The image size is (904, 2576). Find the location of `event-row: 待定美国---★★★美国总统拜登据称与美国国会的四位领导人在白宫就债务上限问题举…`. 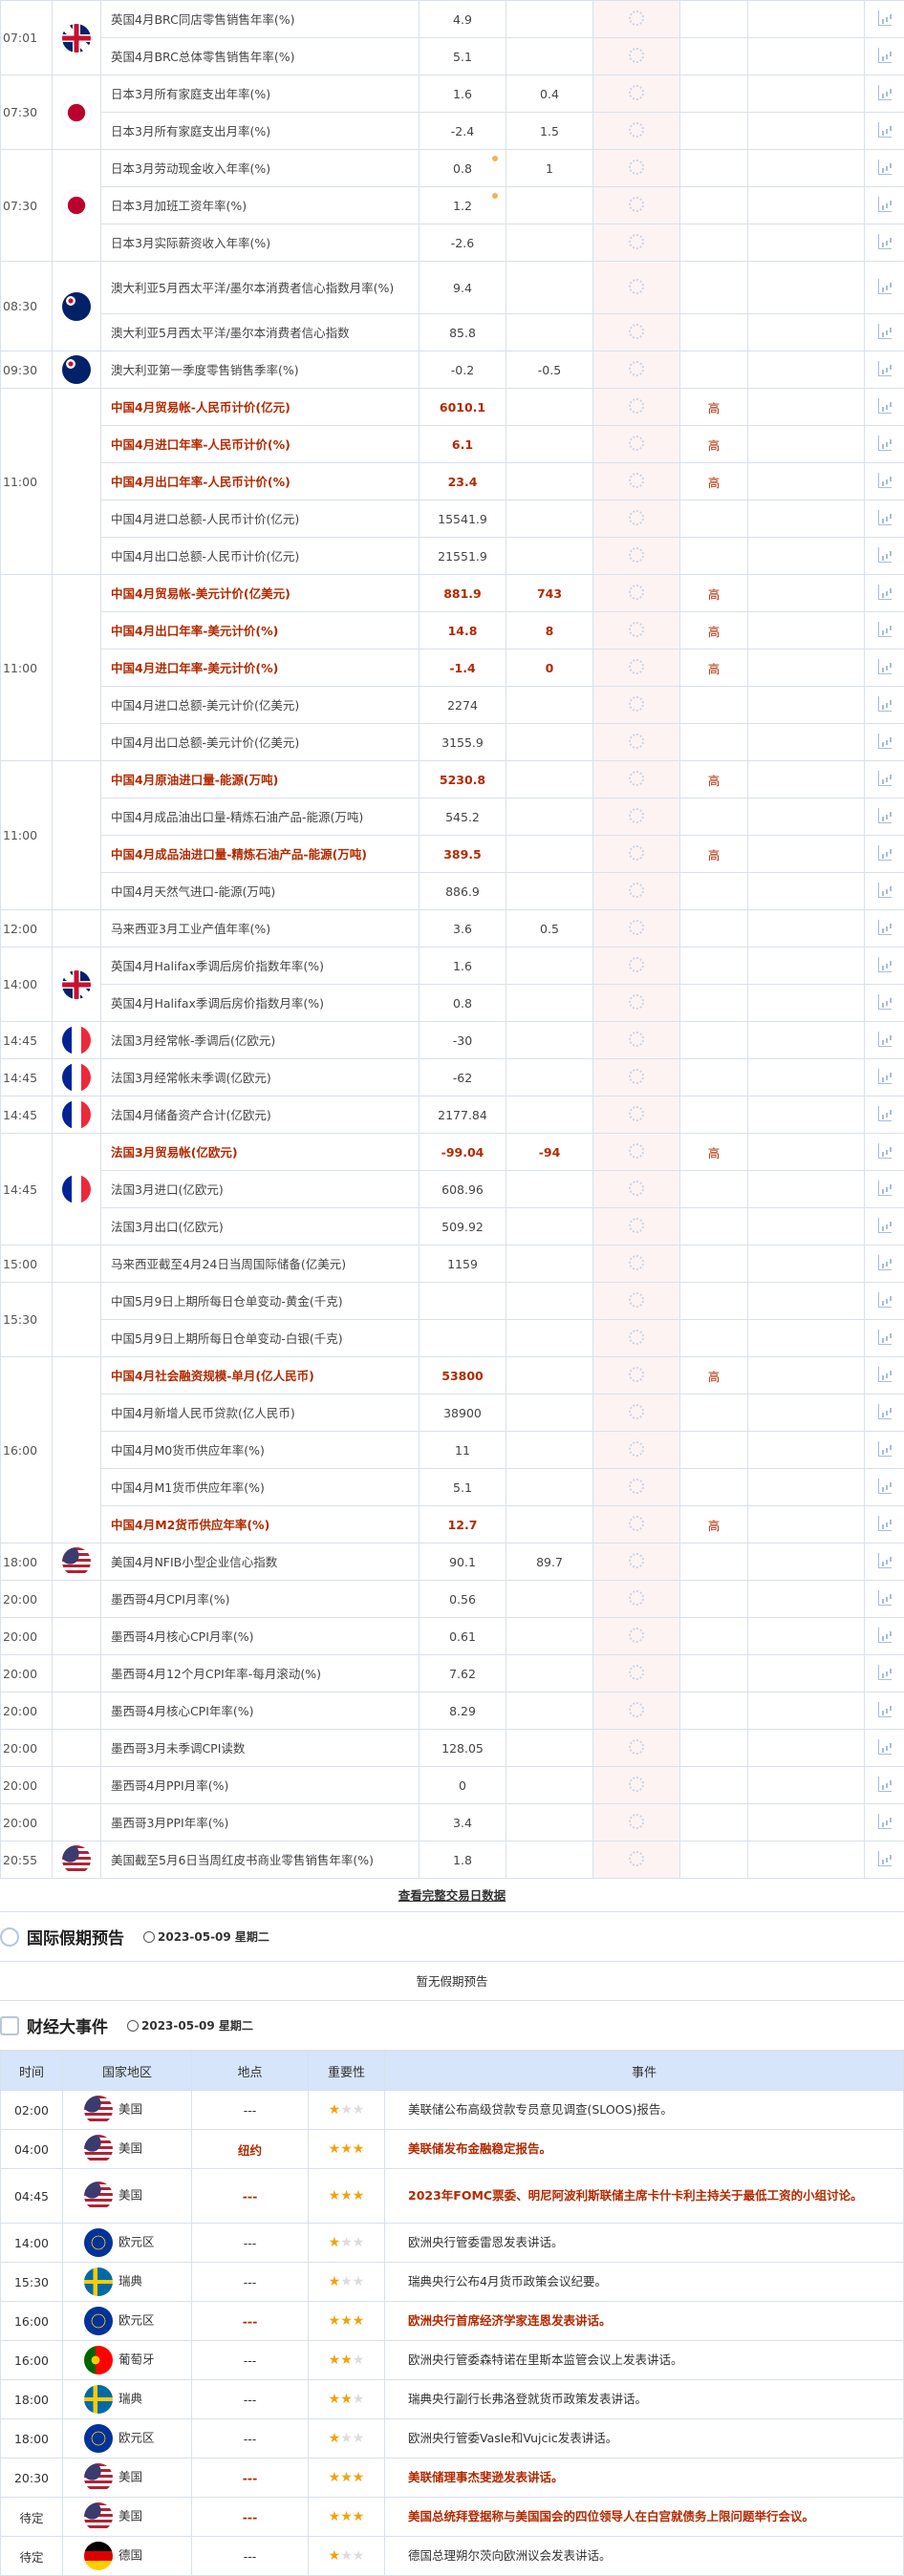

event-row: 待定美国---★★★美国总统拜登据称与美国国会的四位领导人在白宫就债务上限问题举… is located at coordinates (452, 2517).